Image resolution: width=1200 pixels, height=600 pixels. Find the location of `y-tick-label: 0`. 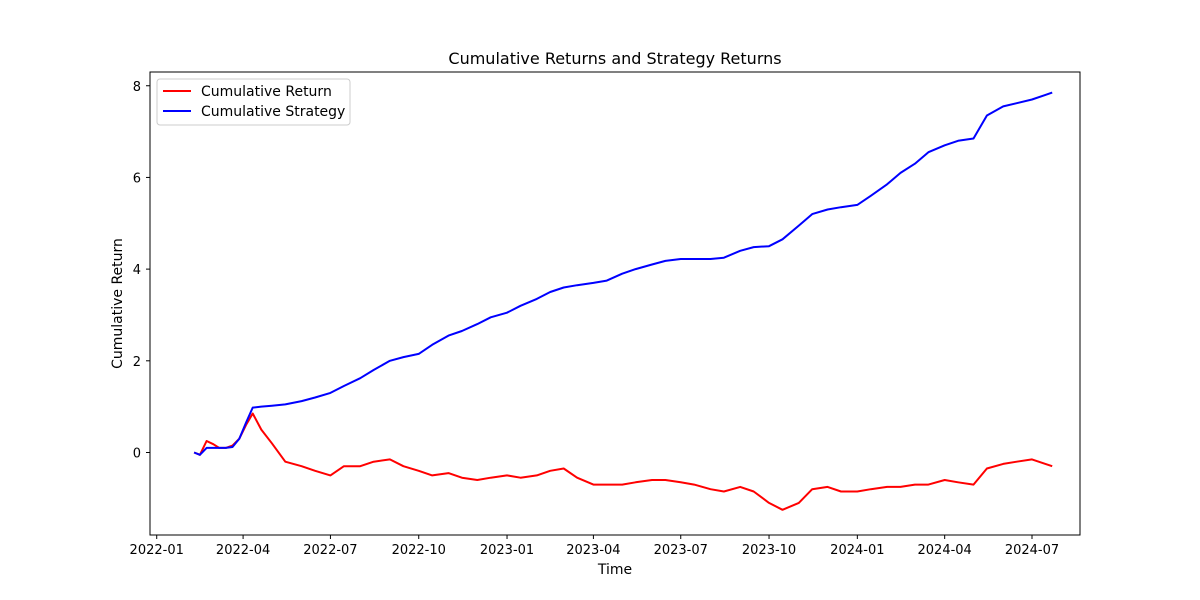

y-tick-label: 0 is located at coordinates (137, 453).